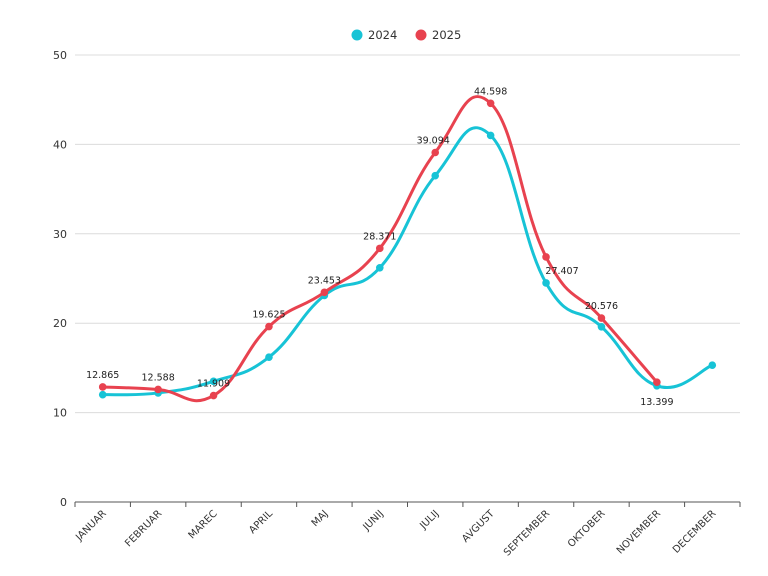  I want to click on y-tick-label: 30, so click(60, 234).